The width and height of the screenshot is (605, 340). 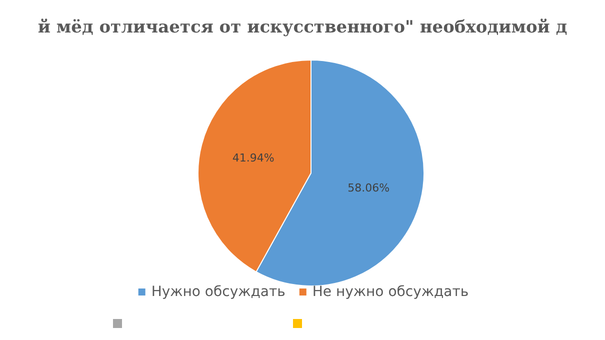 I want to click on legend-label: Не нужно обсуждать, so click(x=390, y=292).